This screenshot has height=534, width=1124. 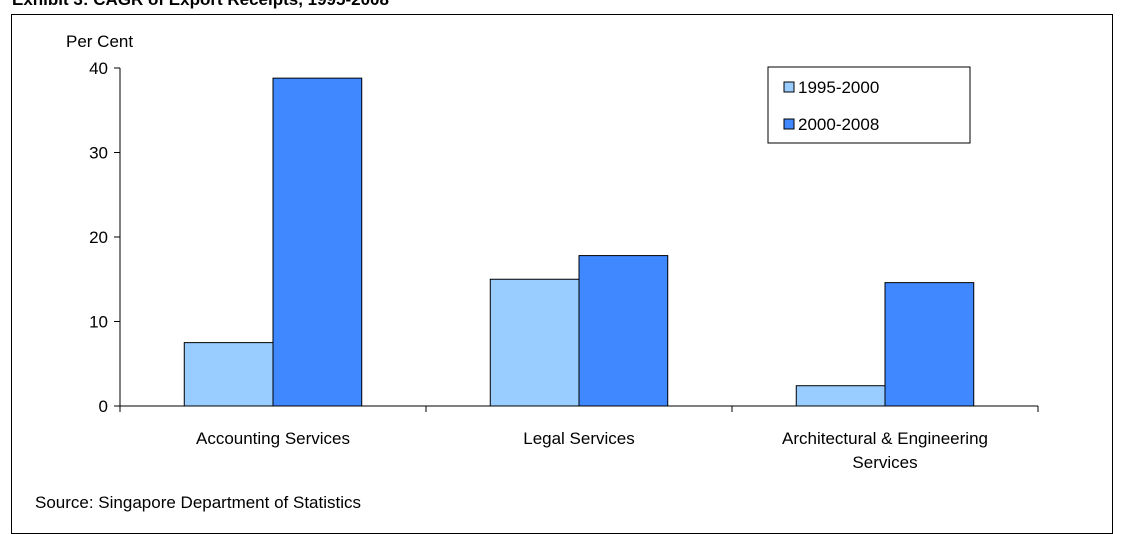 I want to click on x-tick-label-3-line-2: Services, so click(x=884, y=462).